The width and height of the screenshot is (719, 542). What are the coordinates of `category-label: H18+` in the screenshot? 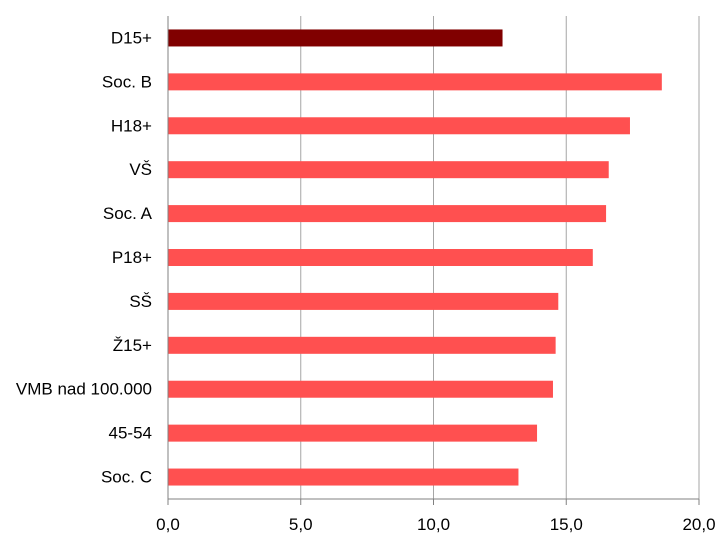 It's located at (131, 125).